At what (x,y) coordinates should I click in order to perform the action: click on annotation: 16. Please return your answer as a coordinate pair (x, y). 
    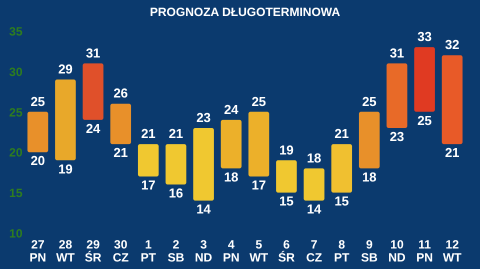
    Looking at the image, I should click on (176, 193).